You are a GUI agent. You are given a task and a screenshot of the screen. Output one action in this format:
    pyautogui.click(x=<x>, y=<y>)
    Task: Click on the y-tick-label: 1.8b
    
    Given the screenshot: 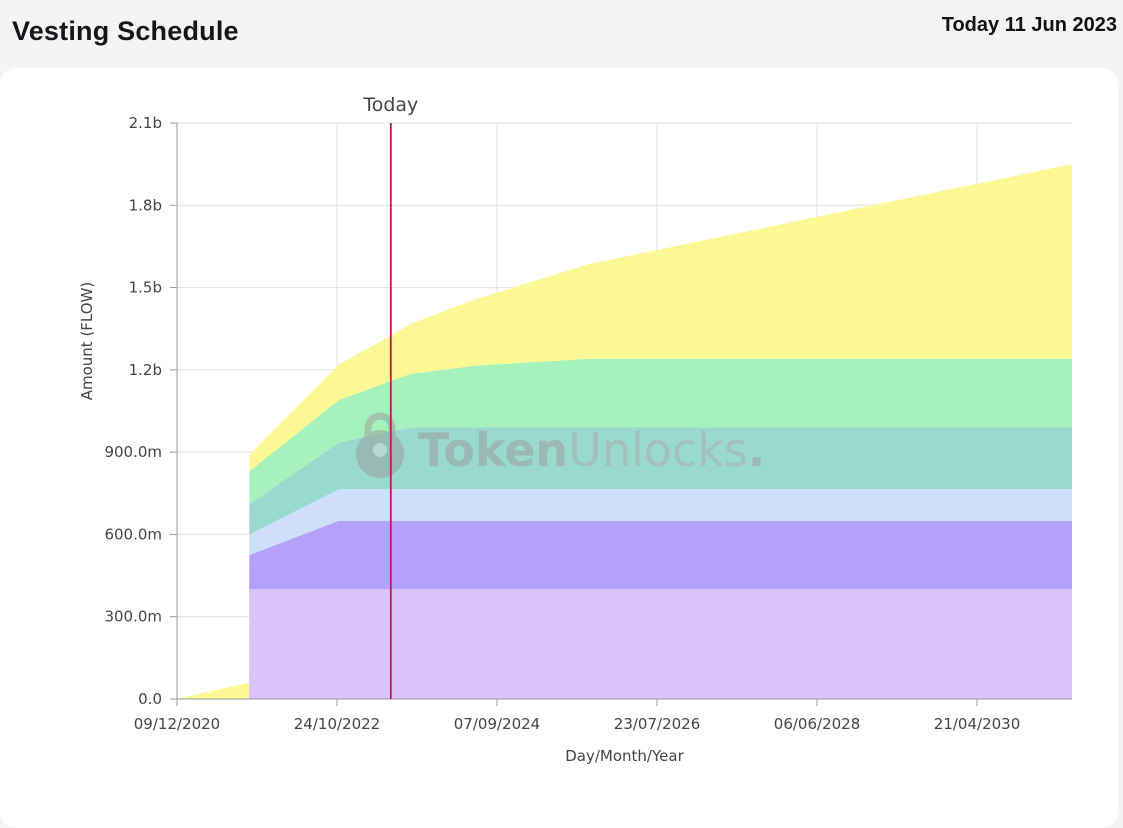 What is the action you would take?
    pyautogui.click(x=145, y=205)
    